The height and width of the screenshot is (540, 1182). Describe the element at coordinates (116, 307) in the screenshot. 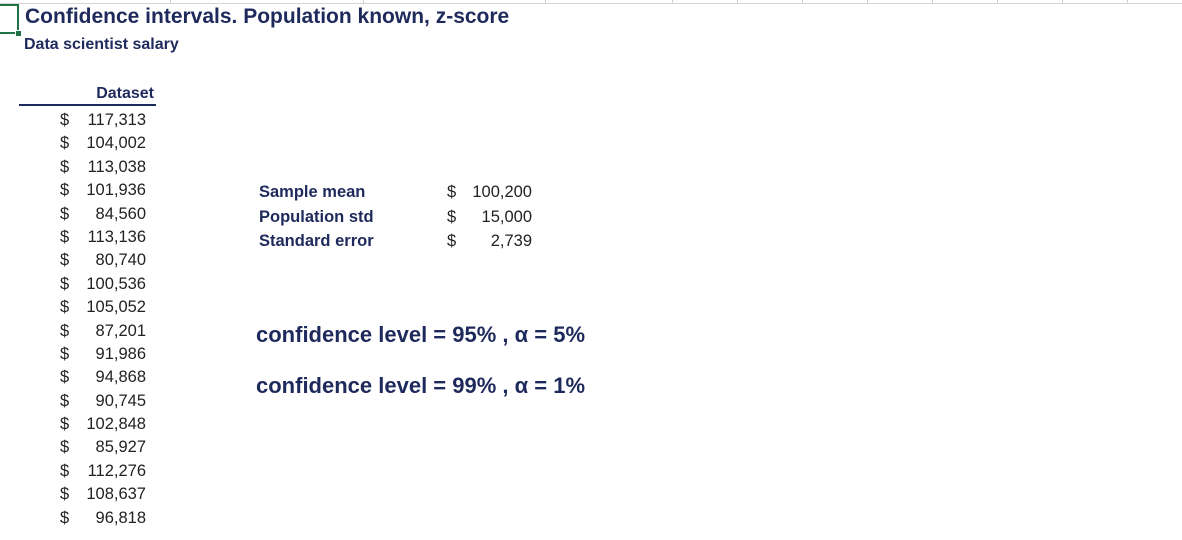

I see `salary-value: 105,052` at that location.